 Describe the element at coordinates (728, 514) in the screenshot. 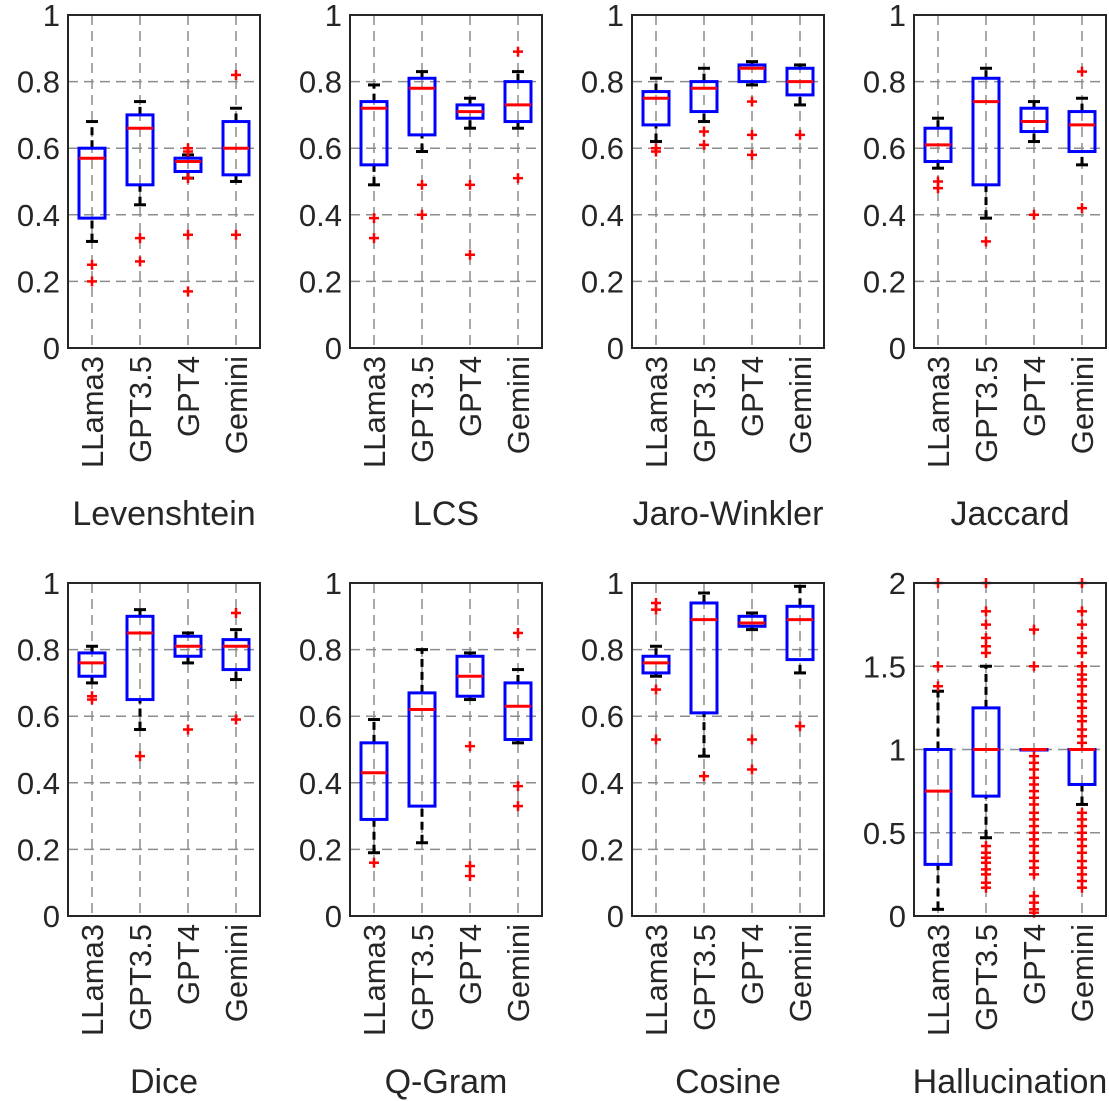

I see `panel-title: Jaro-Winkler` at that location.